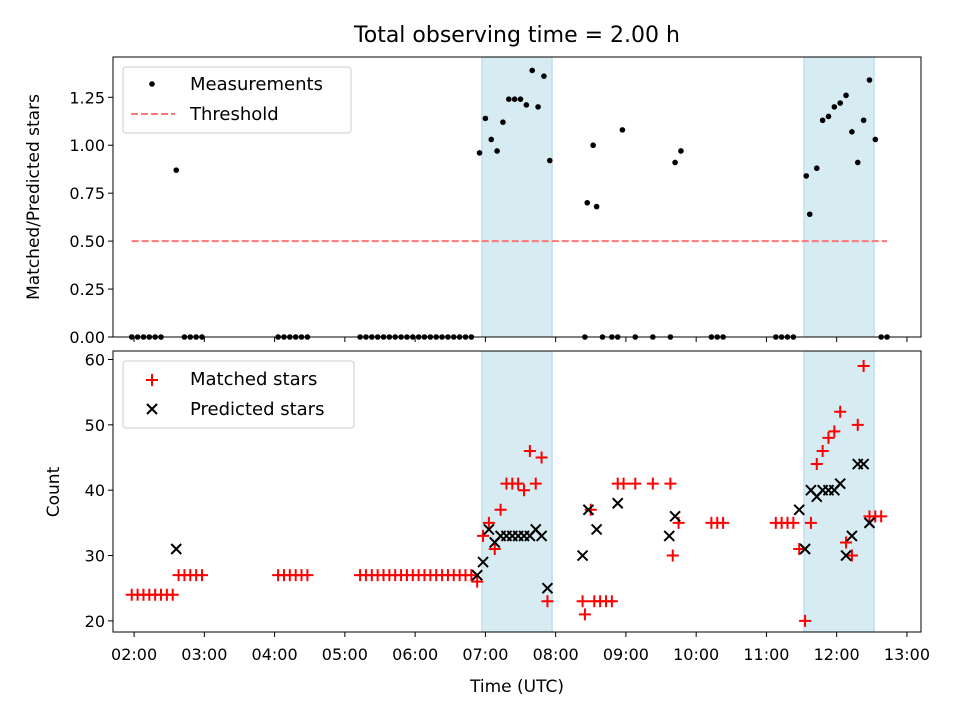  I want to click on legend-measurements-marker, so click(152, 84).